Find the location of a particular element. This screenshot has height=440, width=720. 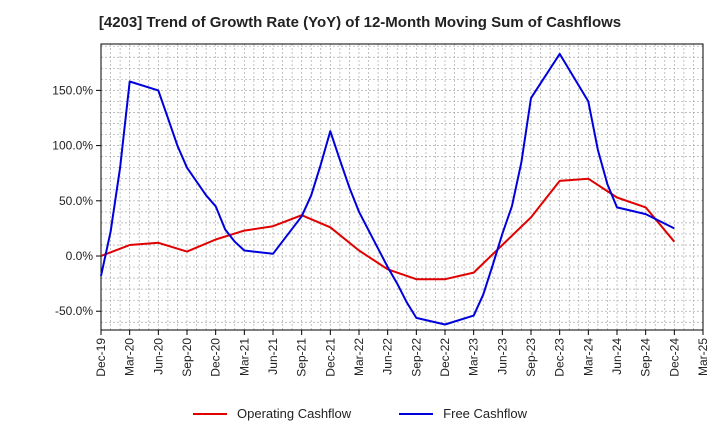

x-tick-label: Mar-25 is located at coordinates (703, 357).